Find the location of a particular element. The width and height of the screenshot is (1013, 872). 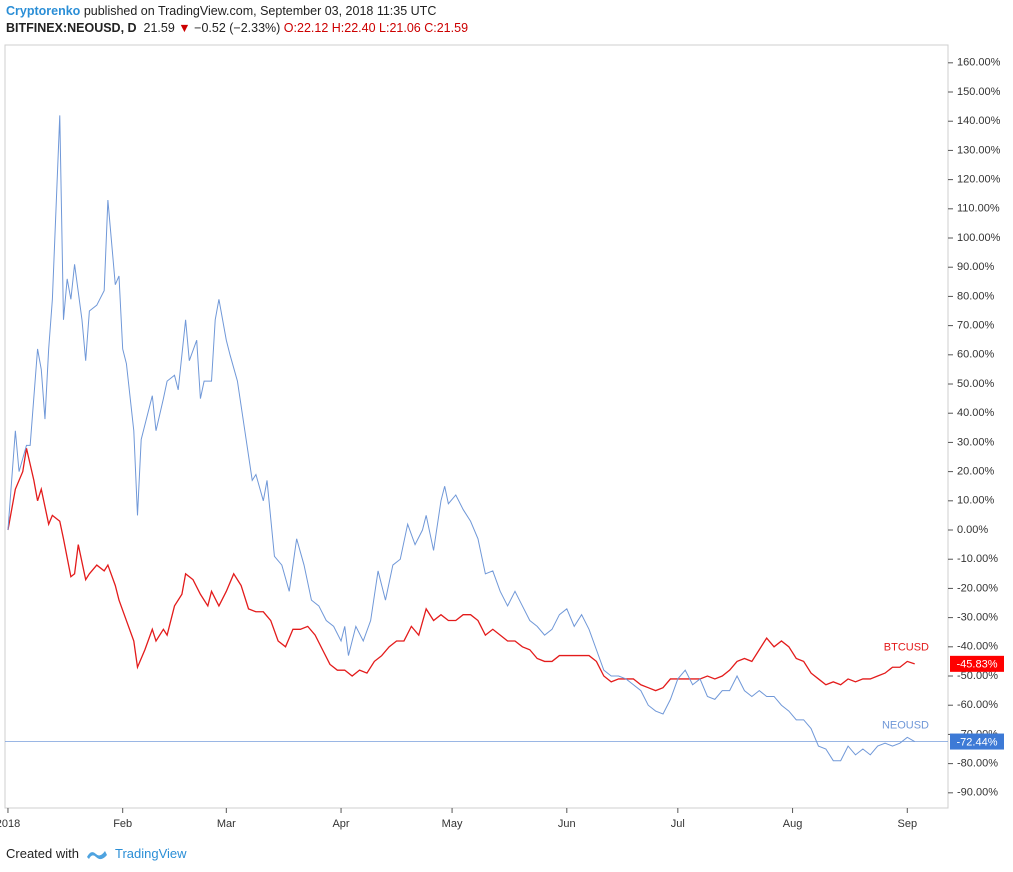

y-tick-label: 130.00% is located at coordinates (979, 150).